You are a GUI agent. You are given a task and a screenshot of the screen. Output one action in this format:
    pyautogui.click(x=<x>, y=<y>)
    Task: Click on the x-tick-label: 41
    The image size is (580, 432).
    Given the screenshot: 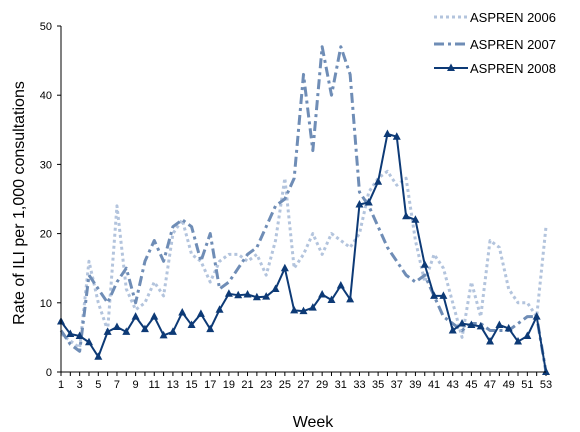 What is the action you would take?
    pyautogui.click(x=434, y=385)
    